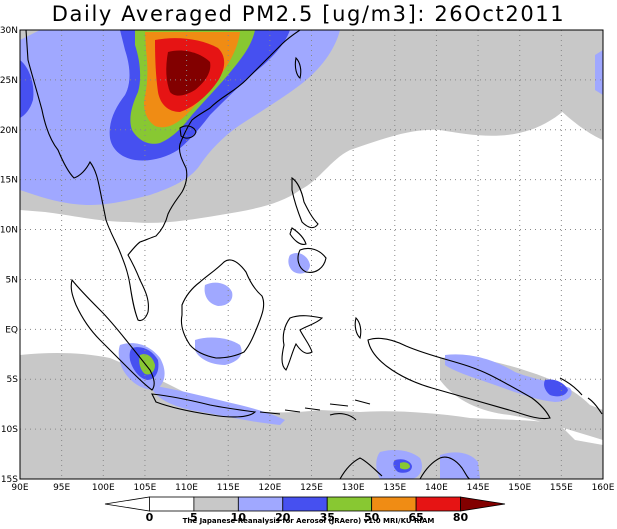  I want to click on lightblue-borneo, so click(218, 351).